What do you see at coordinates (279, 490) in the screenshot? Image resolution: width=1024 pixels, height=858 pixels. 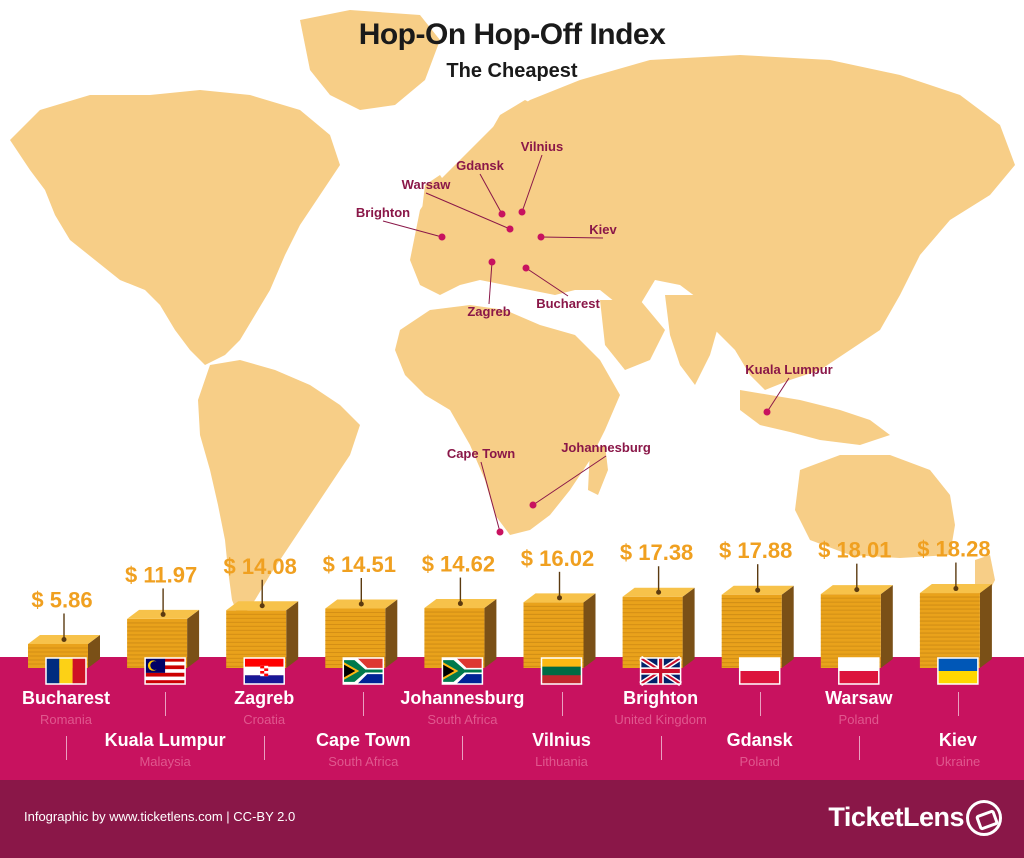 I see `south-america-shape` at bounding box center [279, 490].